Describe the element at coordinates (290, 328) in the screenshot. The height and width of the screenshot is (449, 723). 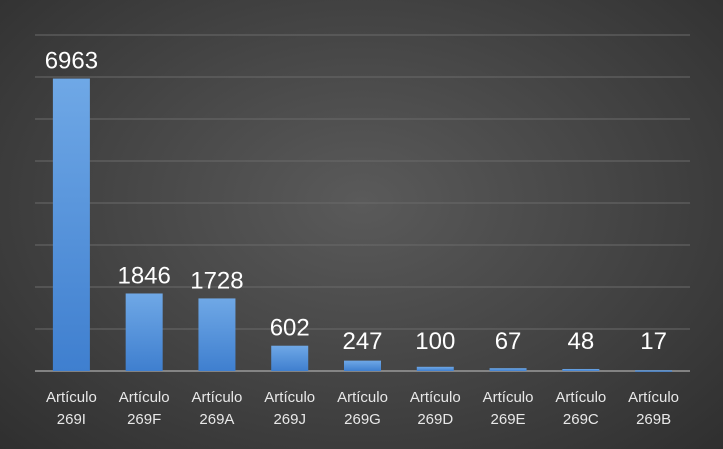
I see `data-label: 602` at that location.